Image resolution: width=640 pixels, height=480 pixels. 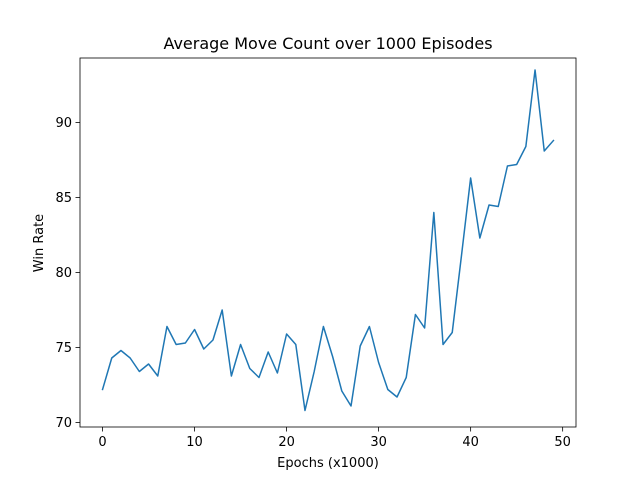 What do you see at coordinates (194, 442) in the screenshot?
I see `x-tick-label: 10` at bounding box center [194, 442].